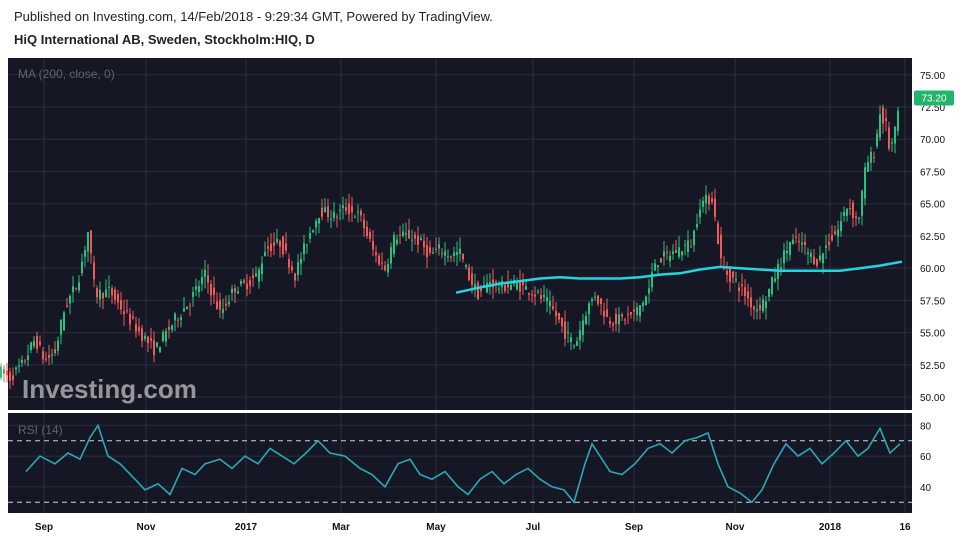 Image resolution: width=960 pixels, height=540 pixels. I want to click on price-tick-label: 57.50, so click(932, 301).